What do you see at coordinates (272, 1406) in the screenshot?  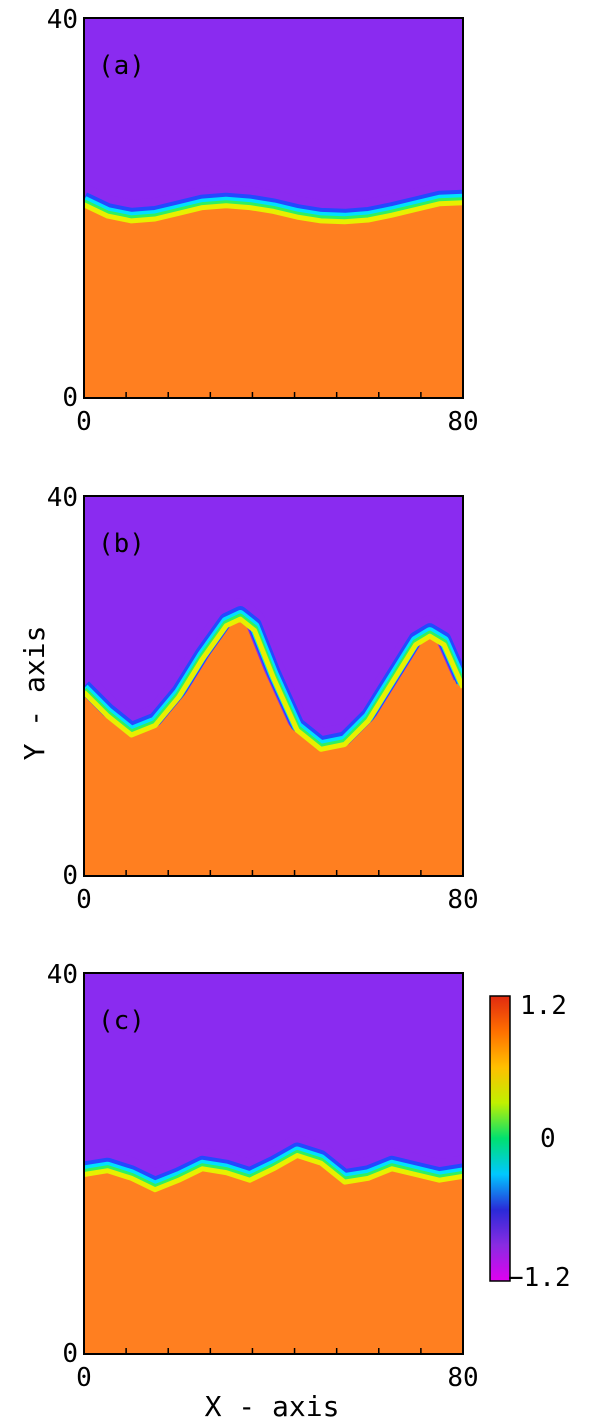 I see `x-axis-title: X - axis` at bounding box center [272, 1406].